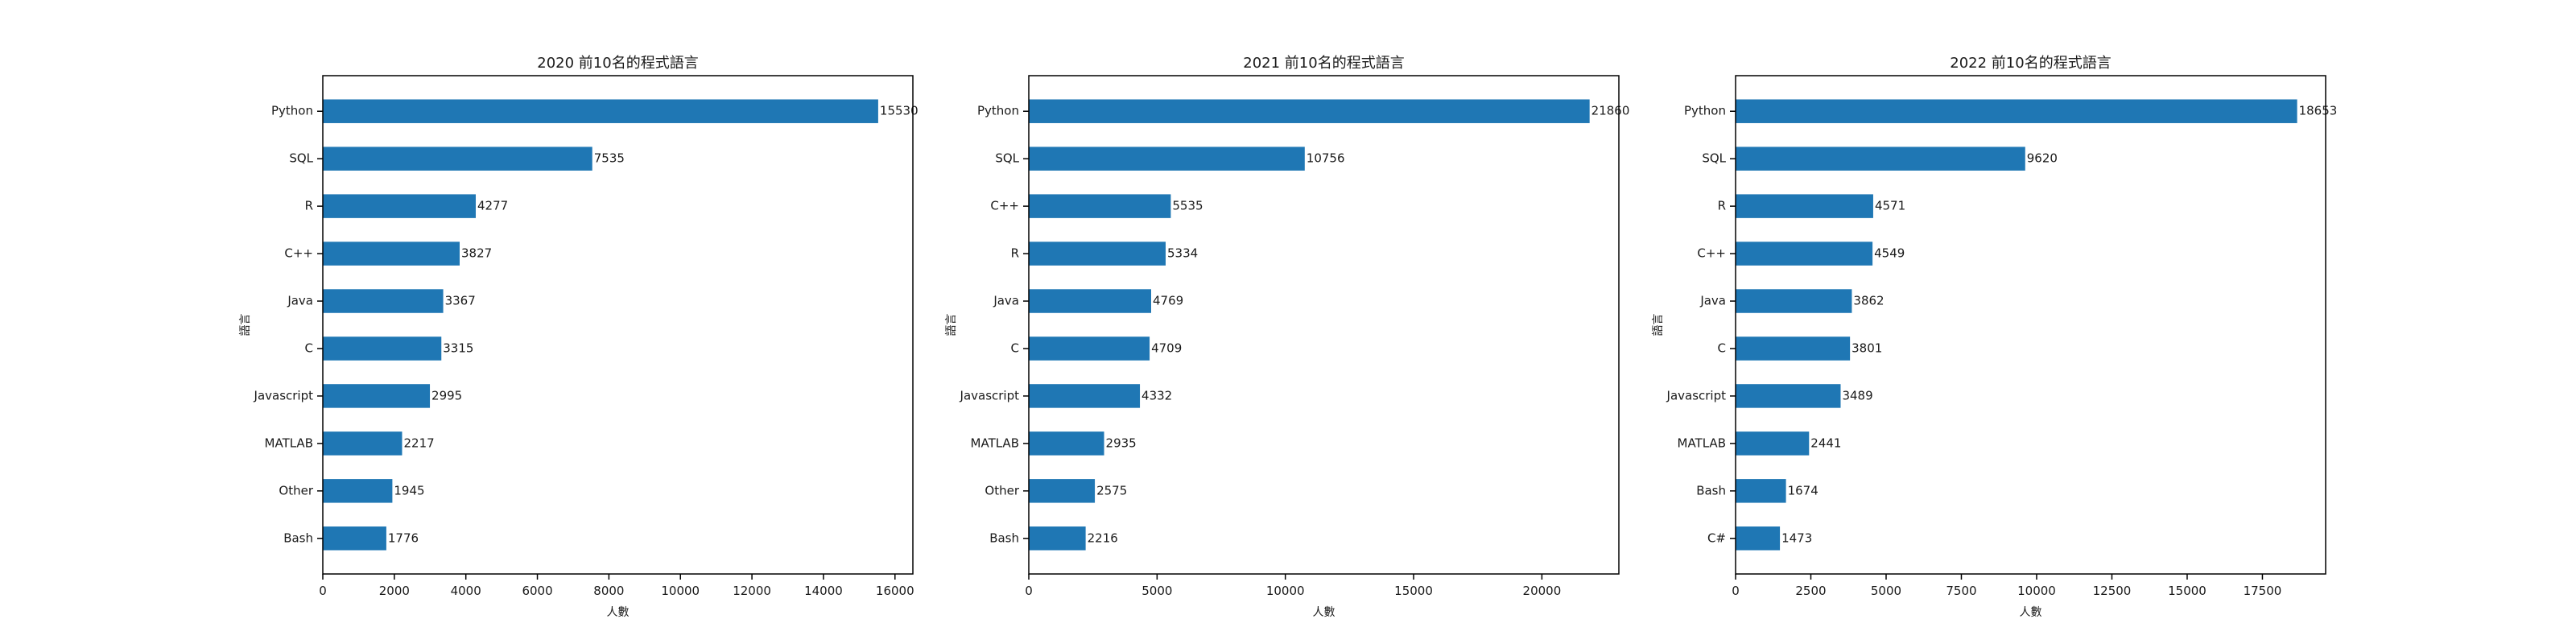 This screenshot has height=644, width=2576. I want to click on data-label: 2575, so click(1111, 490).